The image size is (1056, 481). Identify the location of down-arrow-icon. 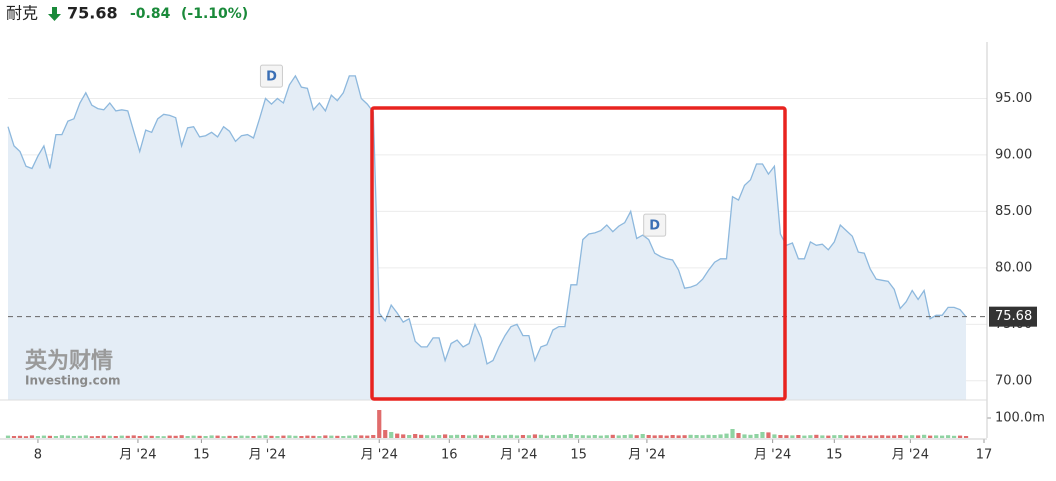
(54, 14).